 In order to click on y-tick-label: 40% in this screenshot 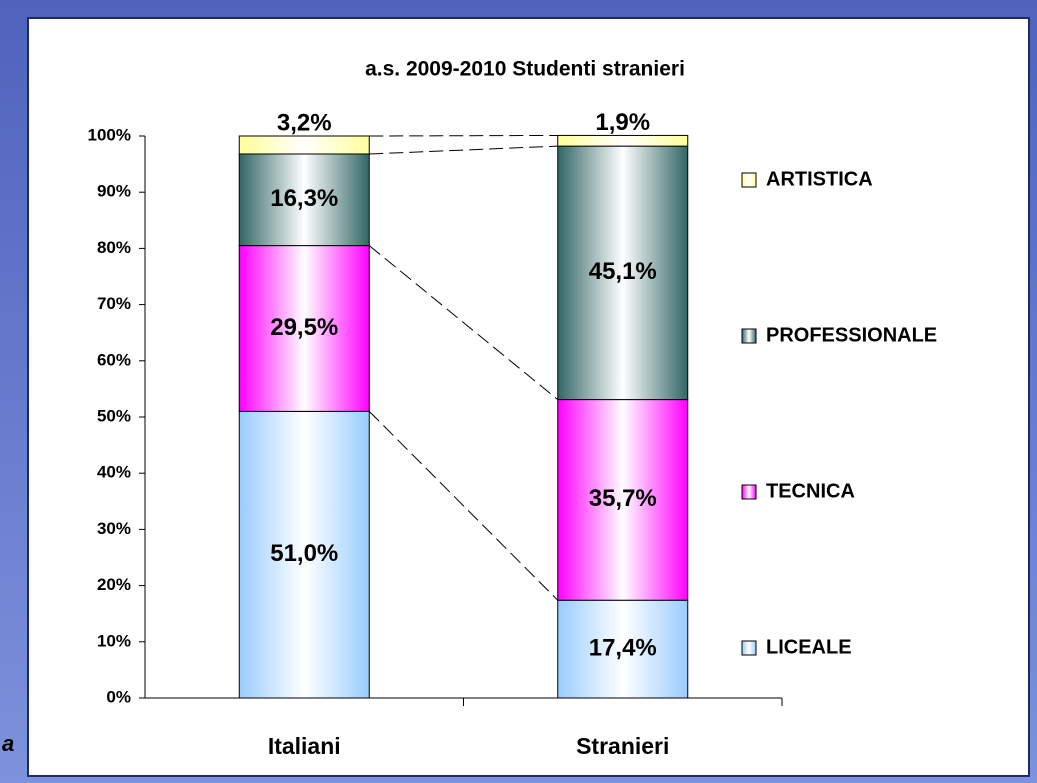, I will do `click(114, 472)`.